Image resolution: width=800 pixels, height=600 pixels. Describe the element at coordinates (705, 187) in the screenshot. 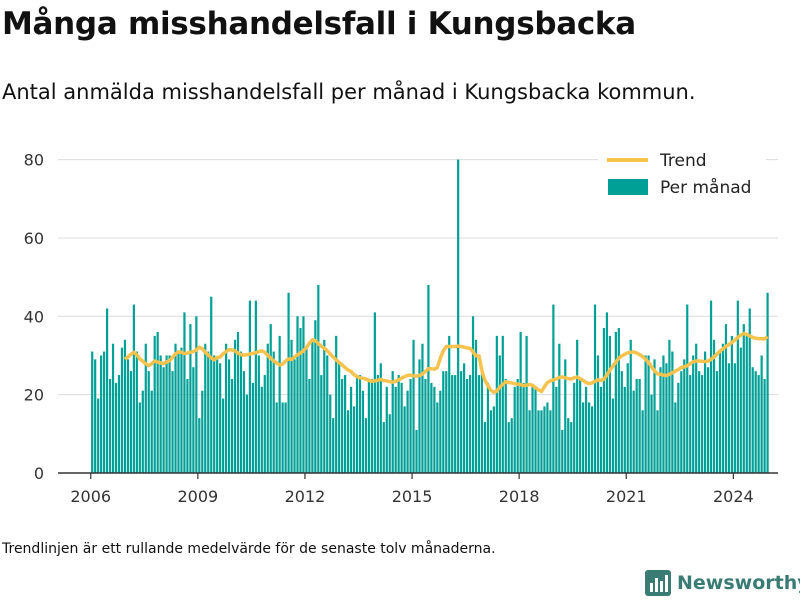

I see `legend-bar-label: Per månad` at that location.